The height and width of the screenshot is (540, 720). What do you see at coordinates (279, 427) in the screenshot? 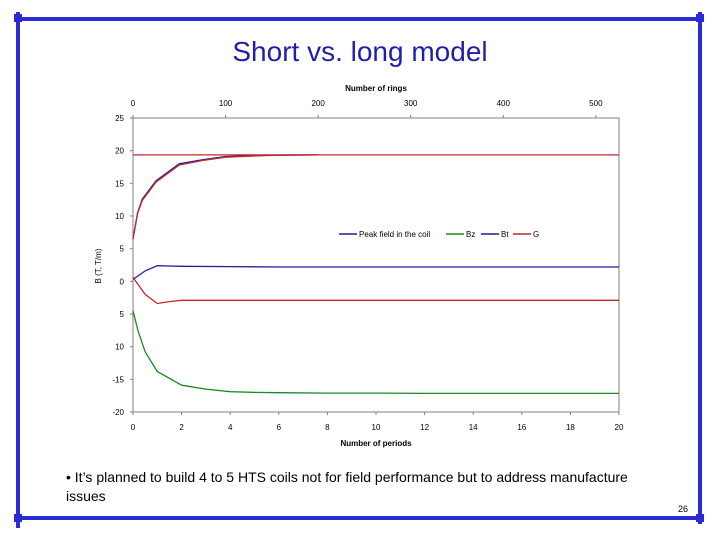
I see `x-tick-label: 6` at bounding box center [279, 427].